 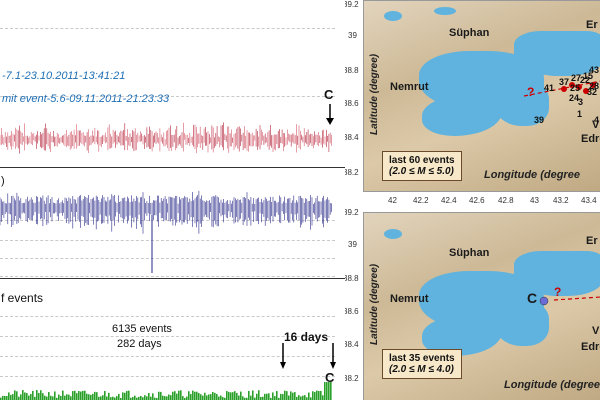 I want to click on red-trace-lines, so click(x=166, y=138).